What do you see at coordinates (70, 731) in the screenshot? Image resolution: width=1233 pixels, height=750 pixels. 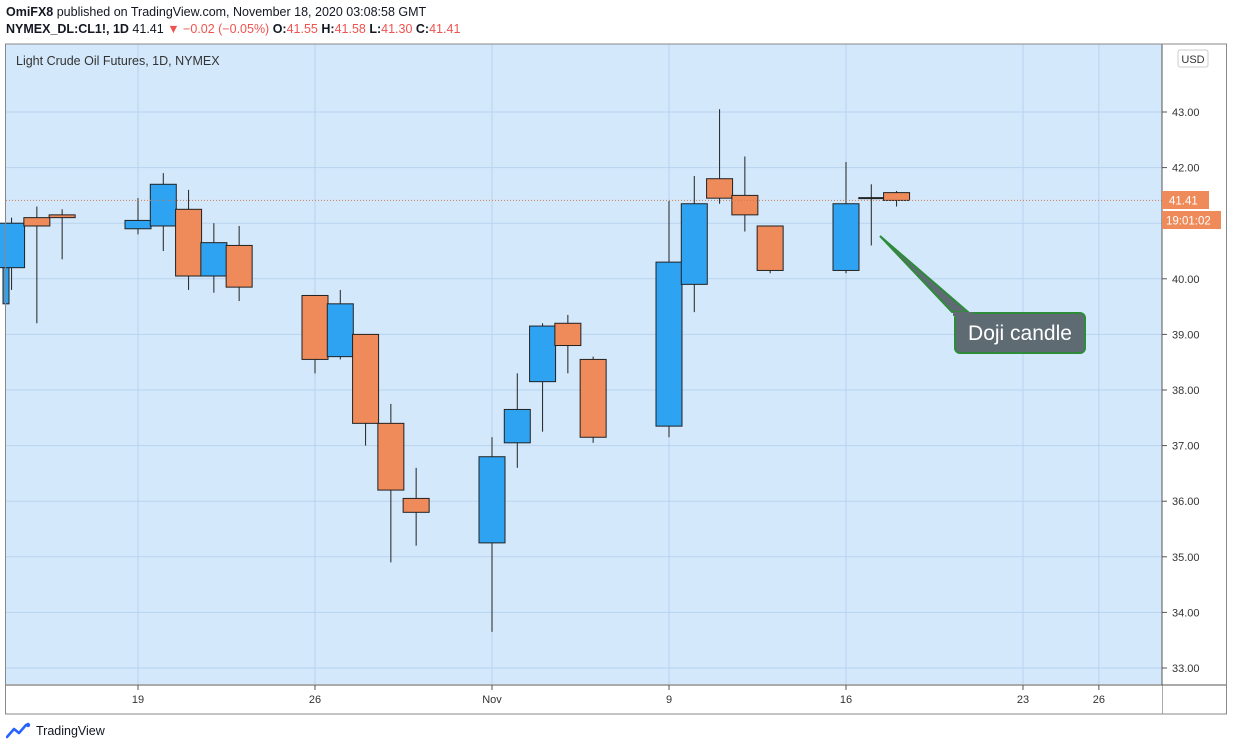 I see `footer-brand-text: TradingView` at bounding box center [70, 731].